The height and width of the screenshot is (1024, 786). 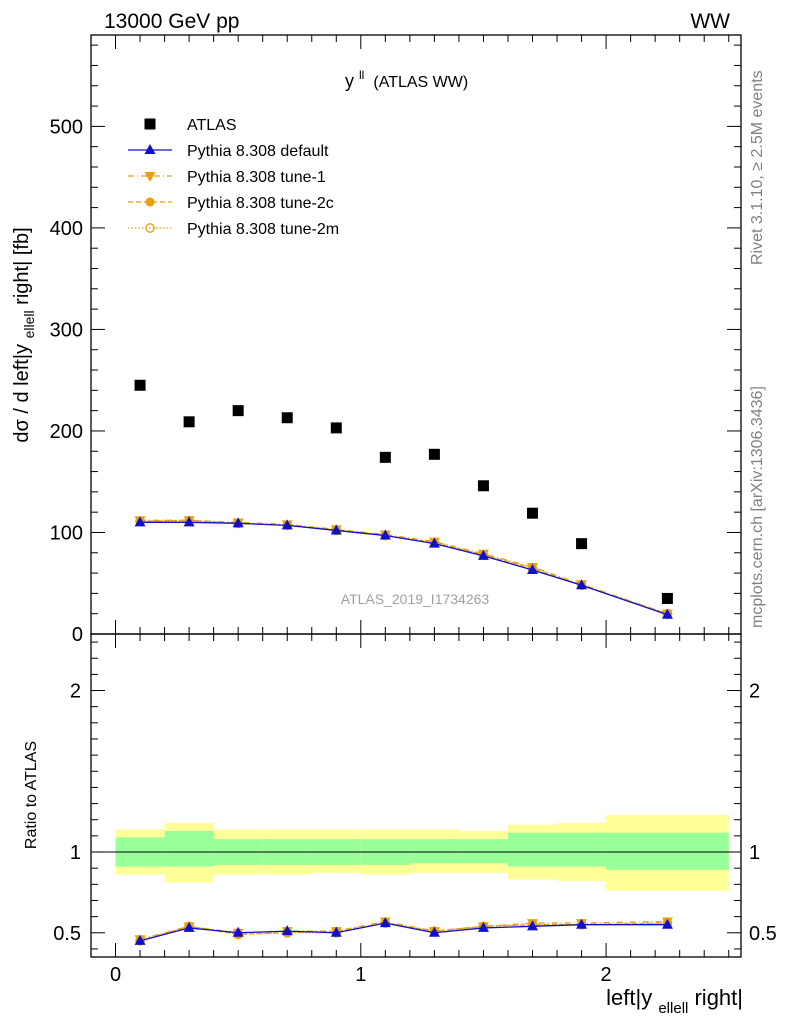 I want to click on plot-title-main: y, so click(x=349, y=81).